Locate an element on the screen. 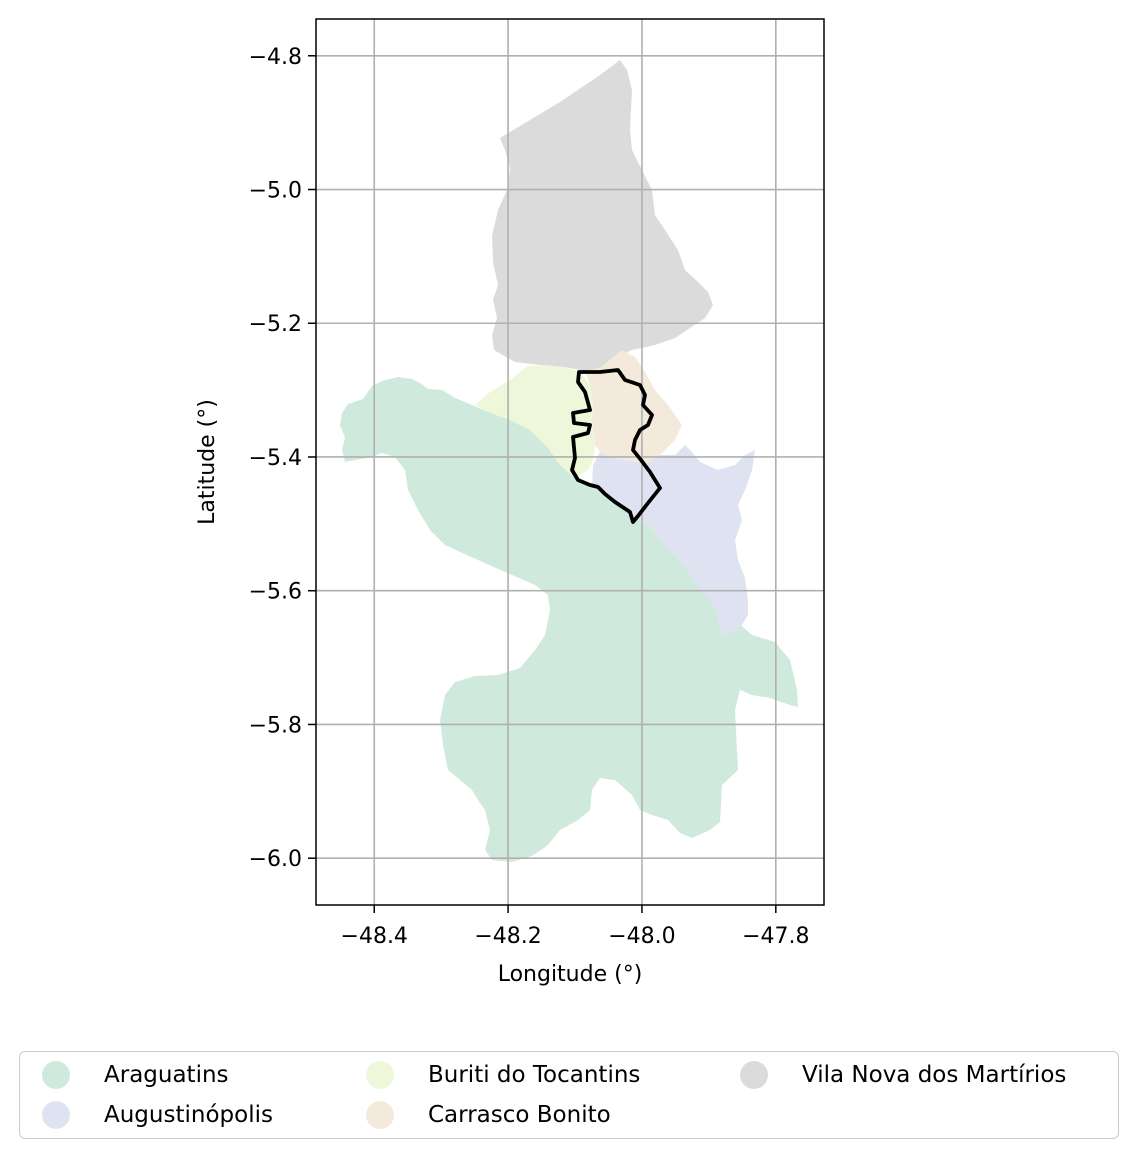  y-tick-label: −5.6 is located at coordinates (275, 592).